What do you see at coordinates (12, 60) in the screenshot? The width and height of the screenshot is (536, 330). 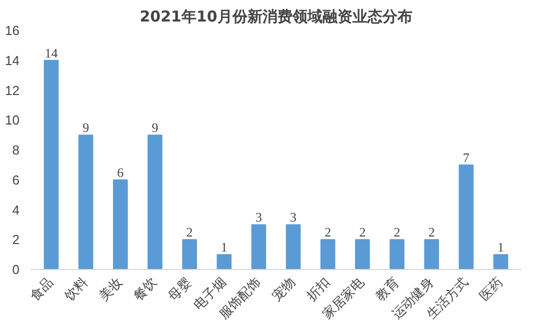 I see `y-tick-label: 14` at bounding box center [12, 60].